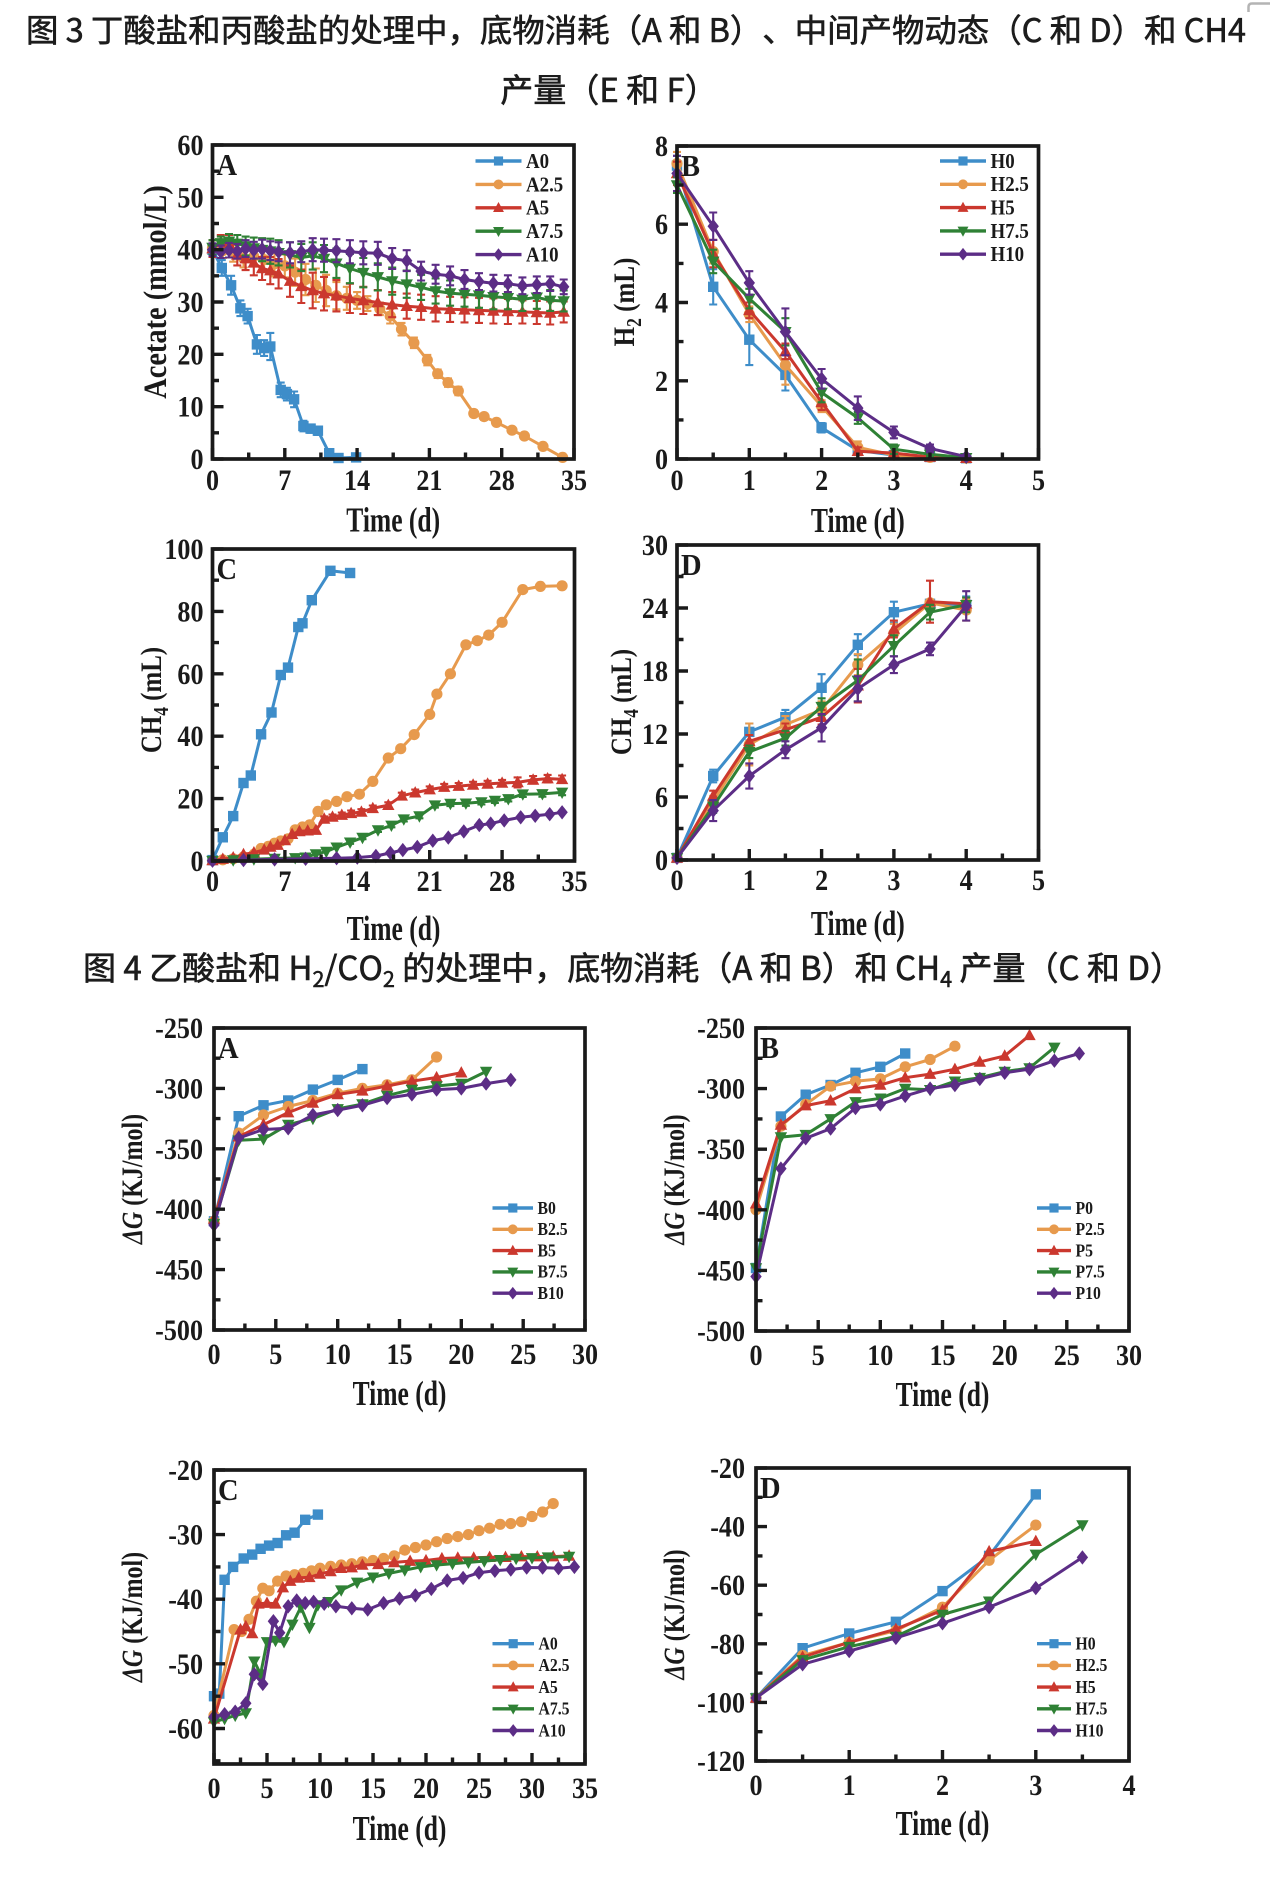 The height and width of the screenshot is (1878, 1270). What do you see at coordinates (661, 146) in the screenshot?
I see `svg-text: 8` at bounding box center [661, 146].